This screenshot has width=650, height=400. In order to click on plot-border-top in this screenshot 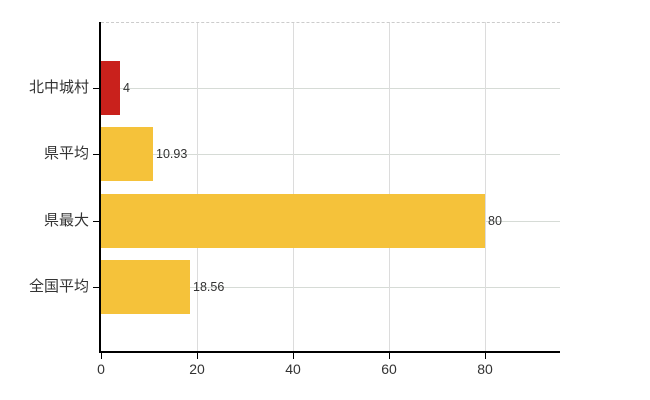, I will do `click(330, 22)`.